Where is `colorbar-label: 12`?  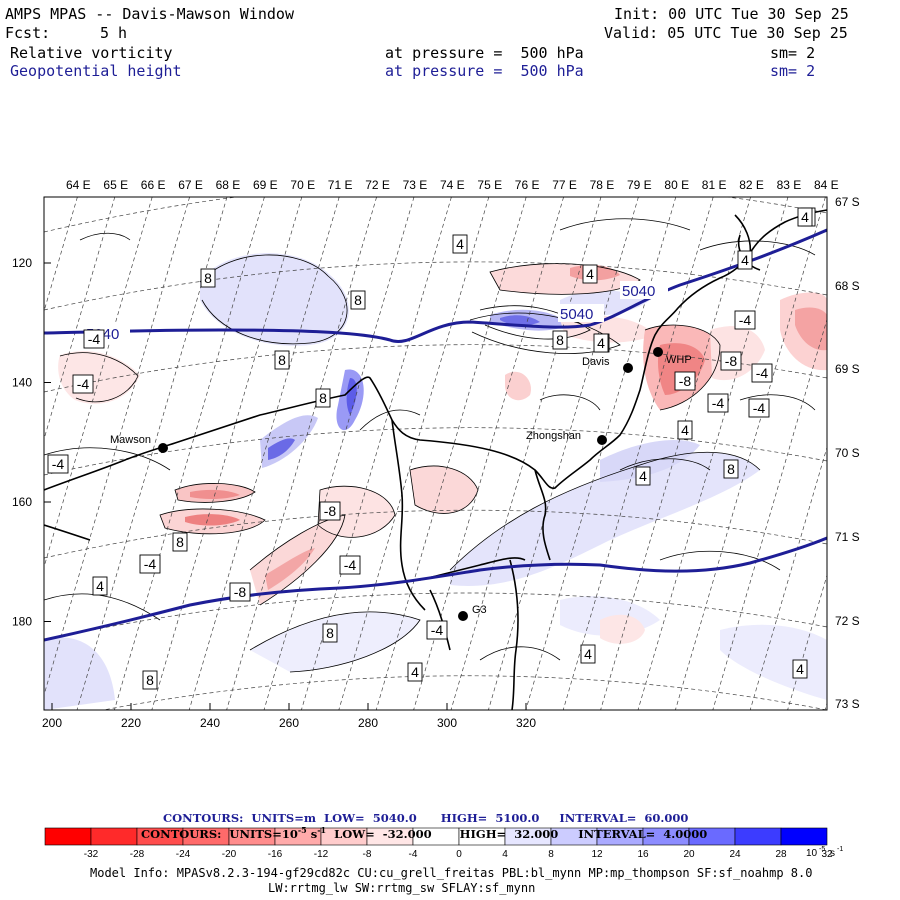 colorbar-label: 12 is located at coordinates (597, 854).